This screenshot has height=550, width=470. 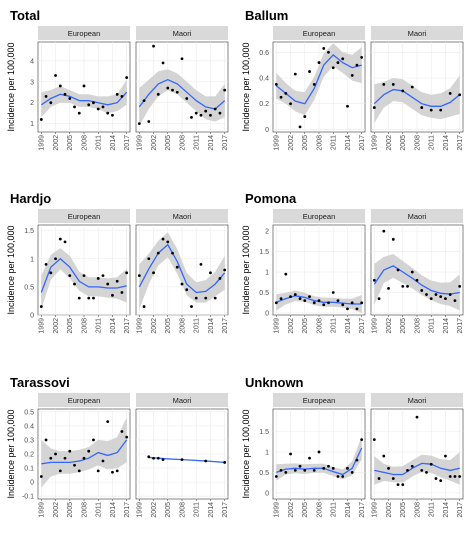 What do you see at coordinates (417, 88) in the screenshot?
I see `facet-panel-maori: Maori 1999 2002 2005 2008 2011 2014 2017` at bounding box center [417, 88].